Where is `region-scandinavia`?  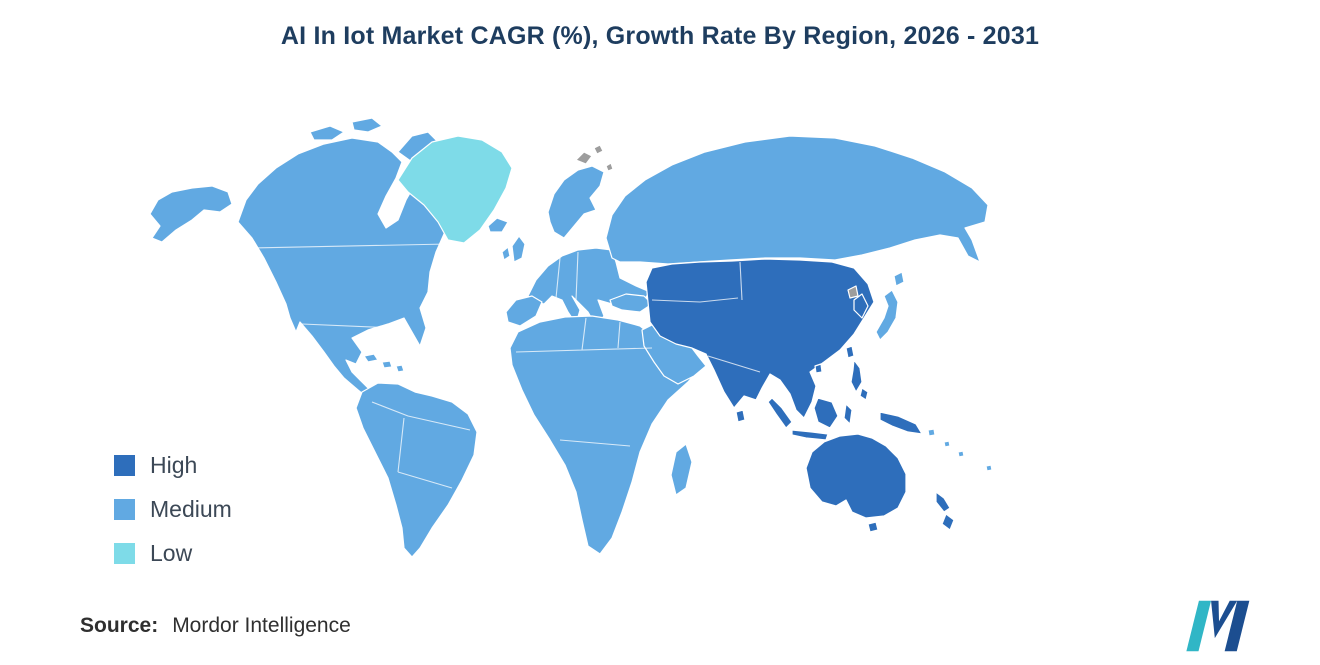 region-scandinavia is located at coordinates (576, 202).